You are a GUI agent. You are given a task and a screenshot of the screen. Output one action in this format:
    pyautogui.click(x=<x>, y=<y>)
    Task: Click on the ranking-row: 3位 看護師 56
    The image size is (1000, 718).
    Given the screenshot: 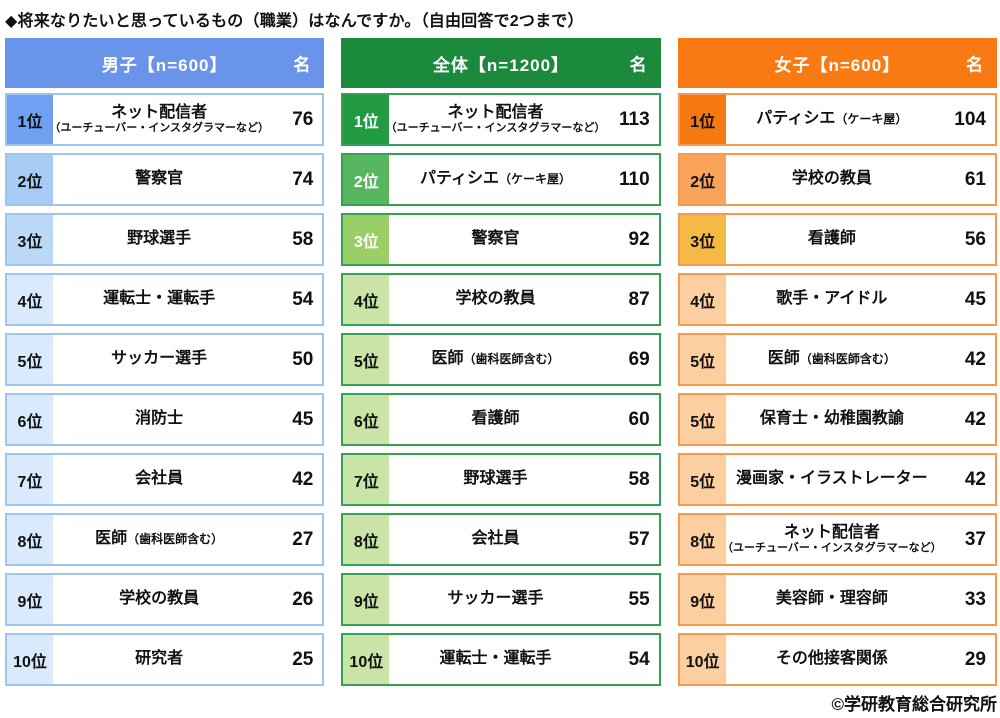 What is the action you would take?
    pyautogui.click(x=837, y=239)
    